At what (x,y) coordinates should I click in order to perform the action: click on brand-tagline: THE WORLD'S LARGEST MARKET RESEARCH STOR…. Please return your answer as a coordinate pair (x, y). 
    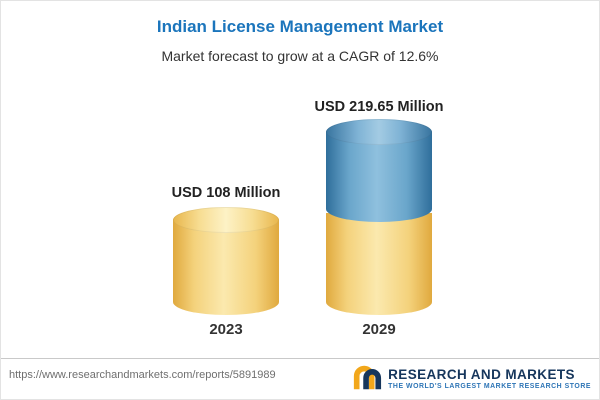
    Looking at the image, I should click on (489, 387).